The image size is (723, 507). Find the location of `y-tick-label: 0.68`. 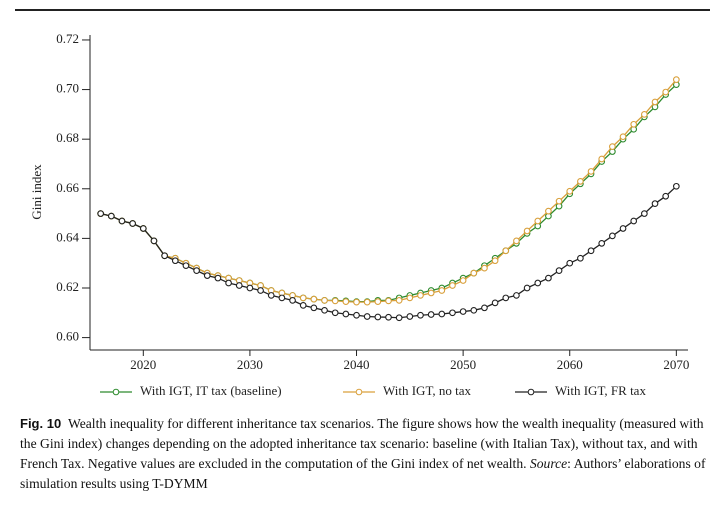

y-tick-label: 0.68 is located at coordinates (67, 137).